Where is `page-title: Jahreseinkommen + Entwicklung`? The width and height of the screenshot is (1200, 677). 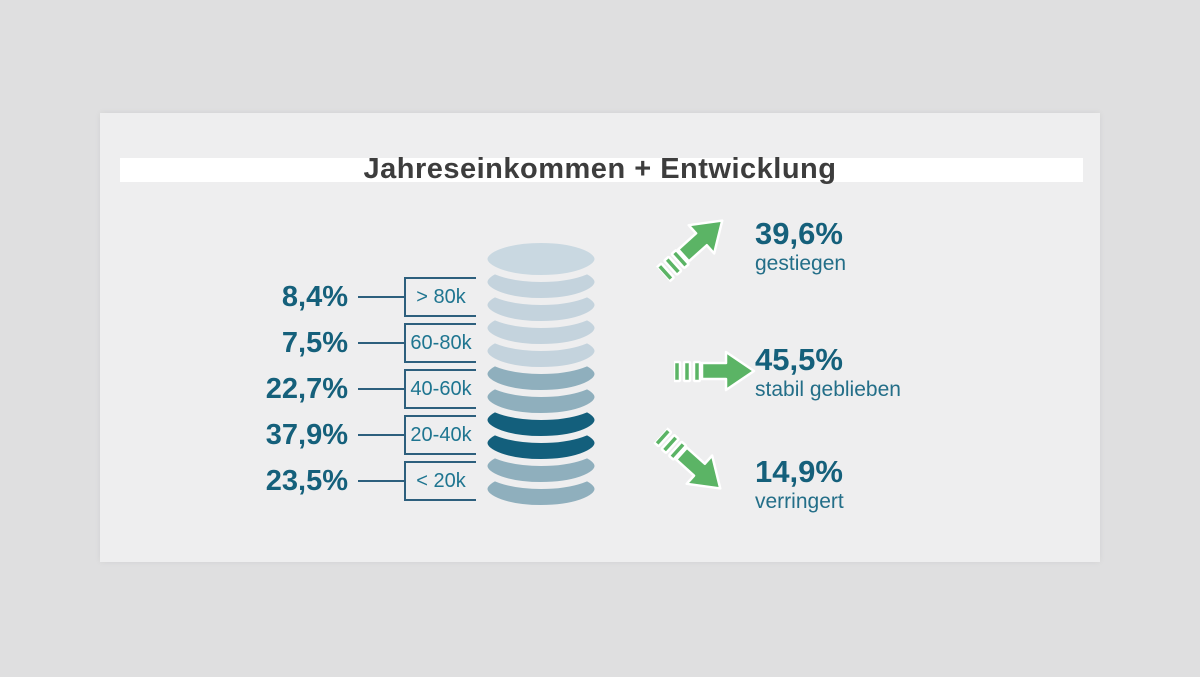 page-title: Jahreseinkommen + Entwicklung is located at coordinates (600, 169).